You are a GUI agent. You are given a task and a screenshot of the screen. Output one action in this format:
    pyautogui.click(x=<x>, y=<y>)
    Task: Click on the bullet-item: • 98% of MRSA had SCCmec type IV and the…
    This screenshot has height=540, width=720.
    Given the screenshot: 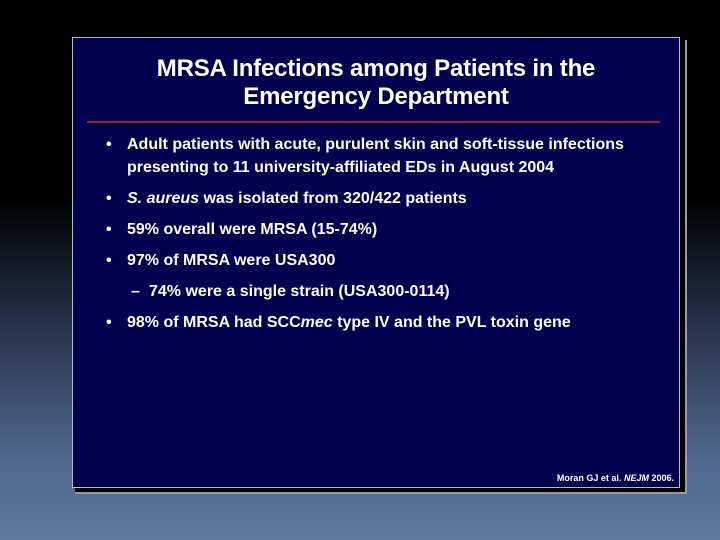 What is the action you would take?
    pyautogui.click(x=376, y=322)
    